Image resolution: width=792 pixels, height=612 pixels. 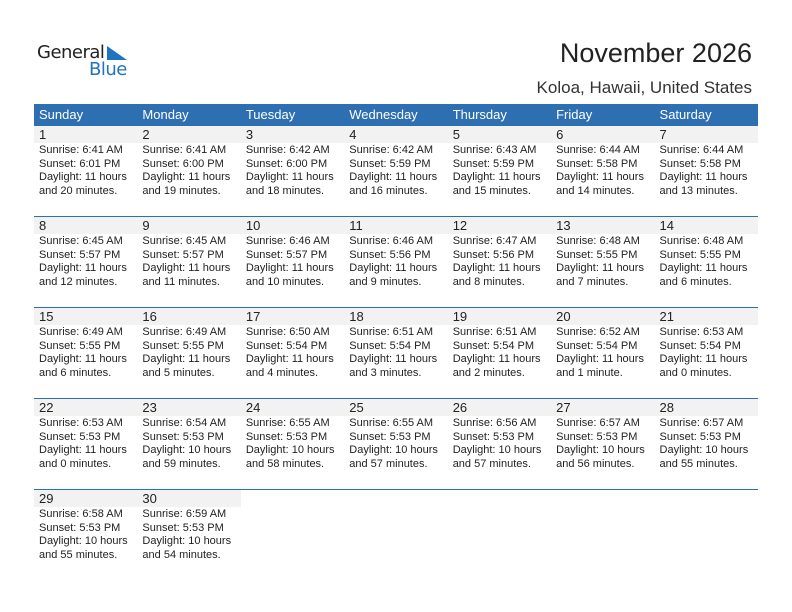 I want to click on daylight2-text: and 10 minutes., so click(x=285, y=281).